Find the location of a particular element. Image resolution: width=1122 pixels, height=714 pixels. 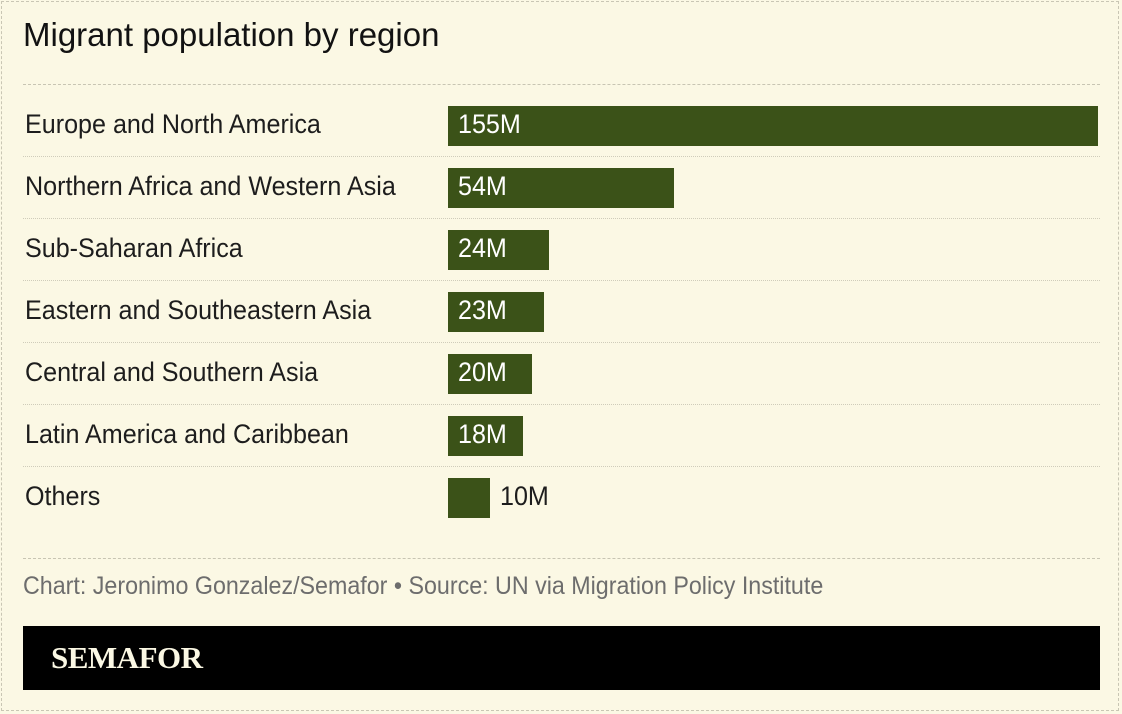

bar-row: Others 10M is located at coordinates (561, 498).